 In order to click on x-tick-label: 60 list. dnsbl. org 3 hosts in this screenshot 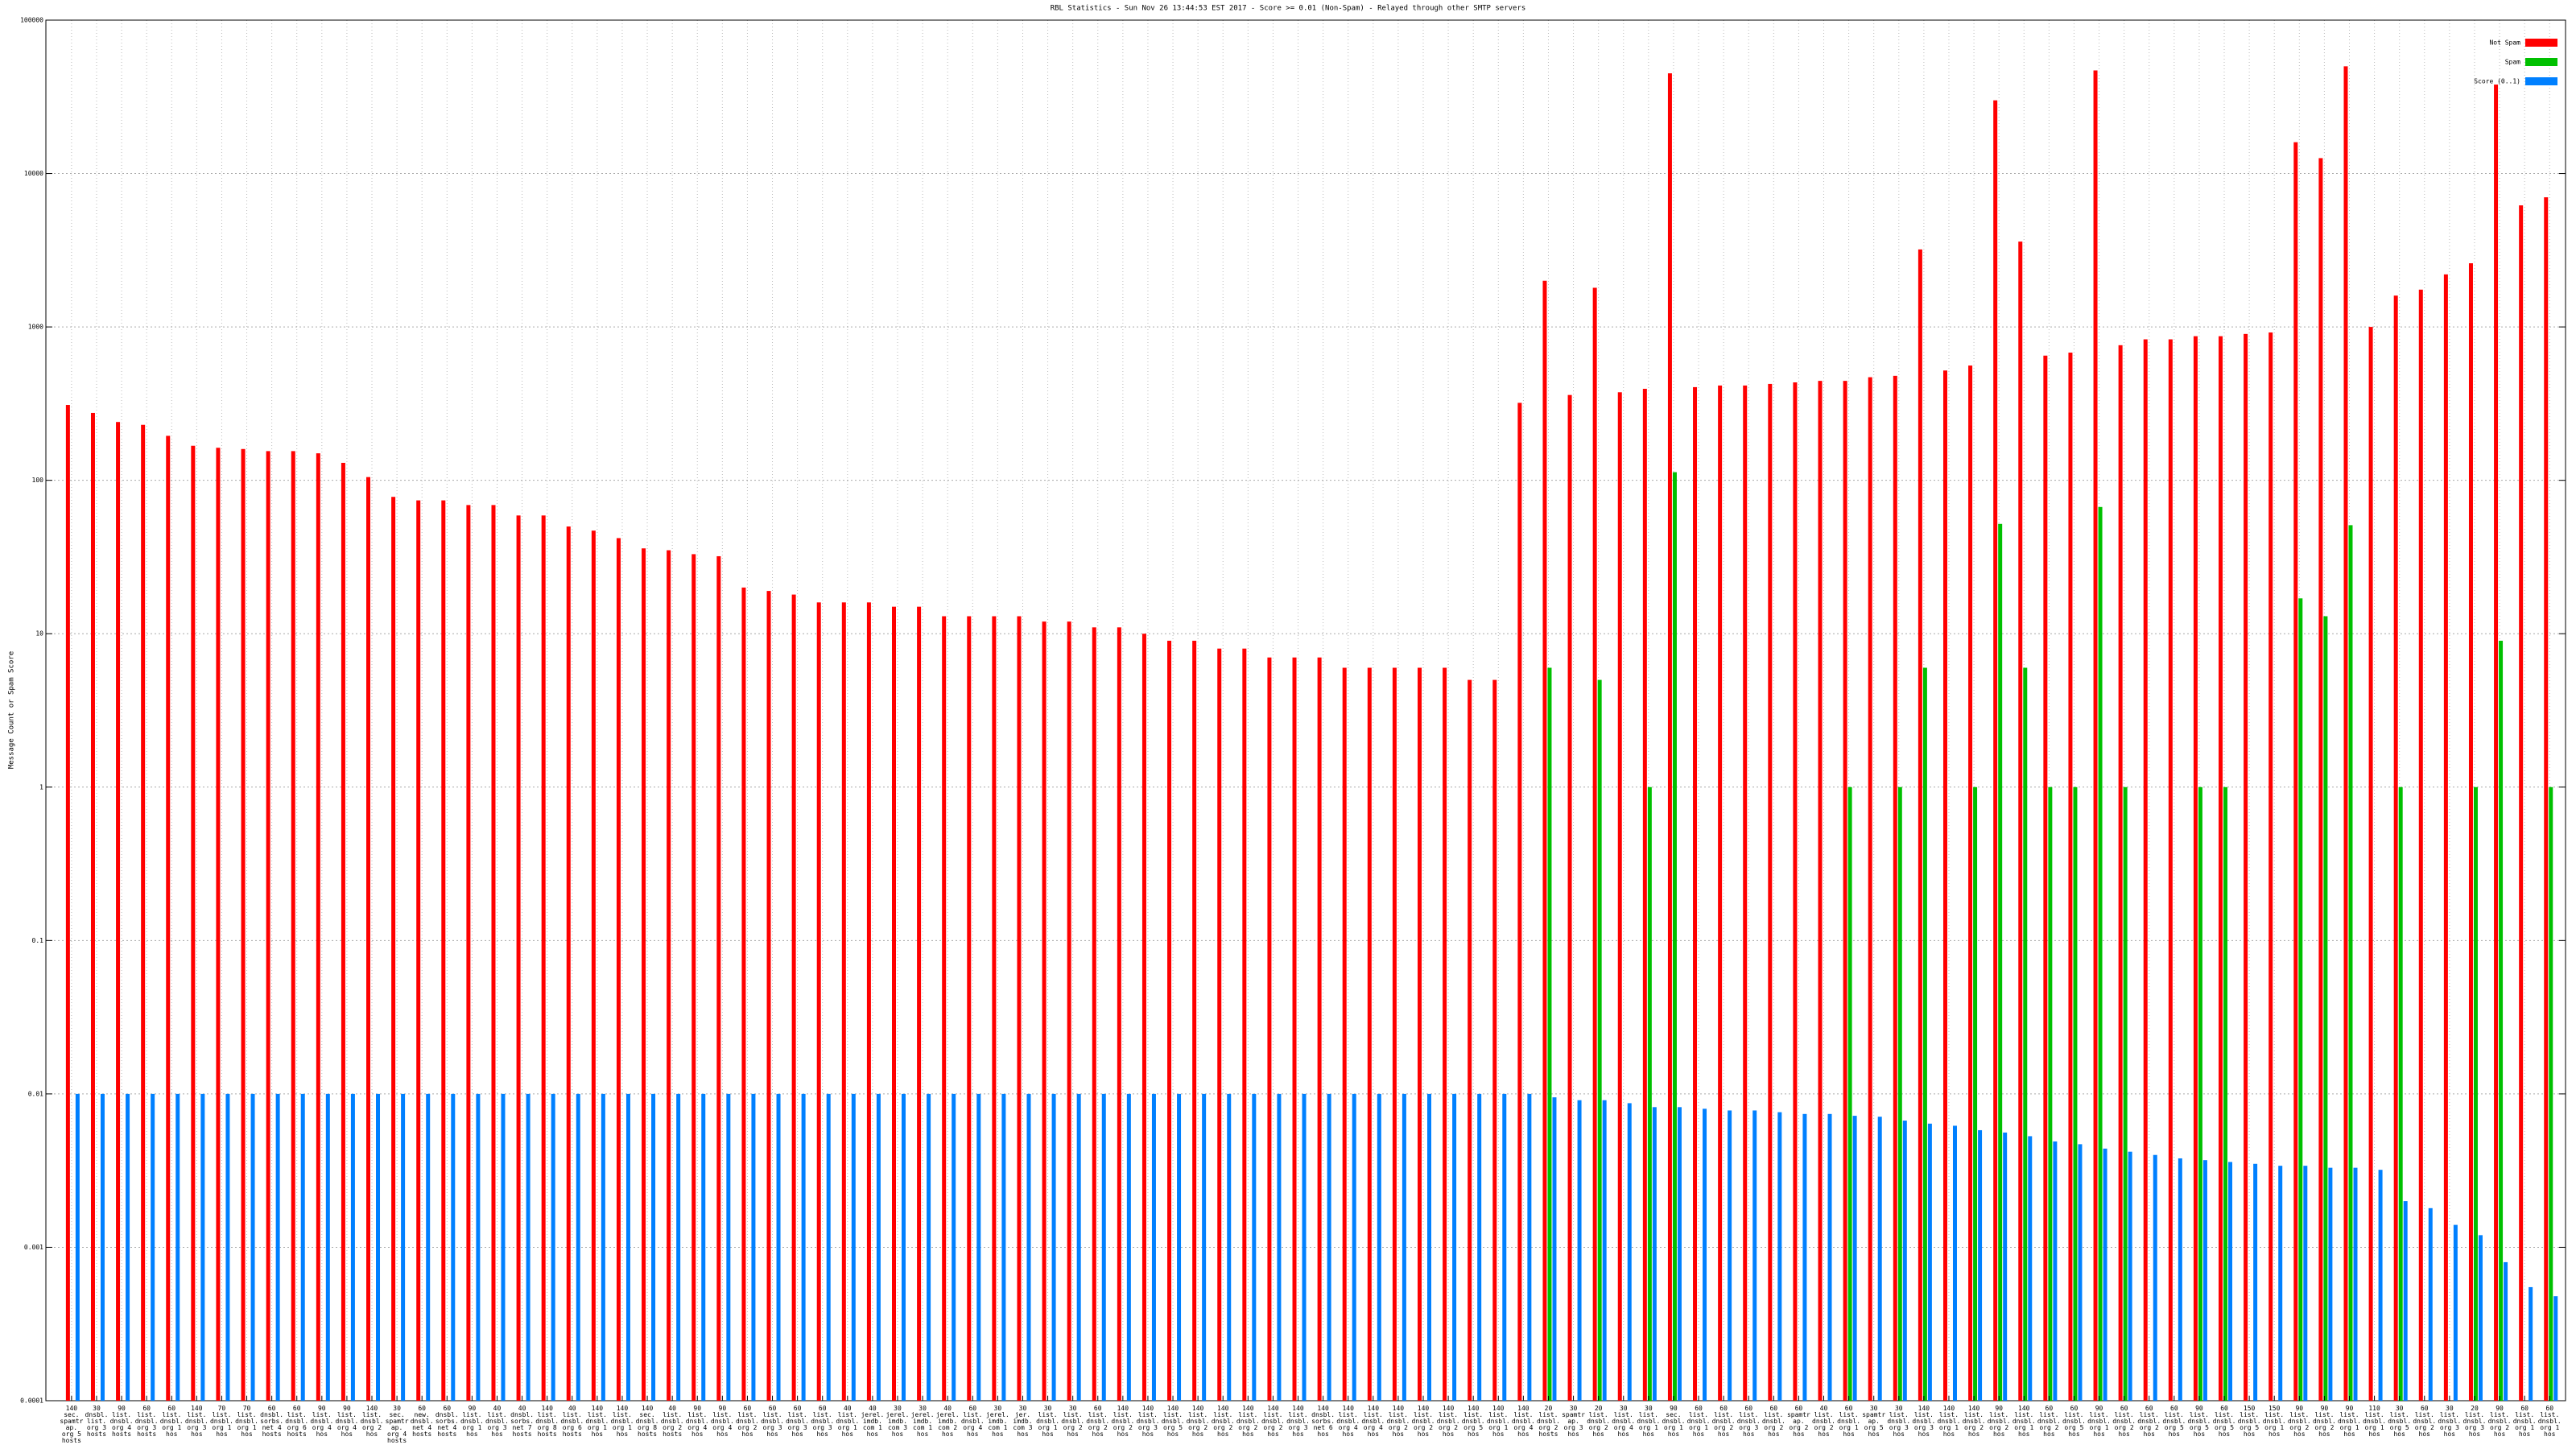, I will do `click(146, 1422)`.